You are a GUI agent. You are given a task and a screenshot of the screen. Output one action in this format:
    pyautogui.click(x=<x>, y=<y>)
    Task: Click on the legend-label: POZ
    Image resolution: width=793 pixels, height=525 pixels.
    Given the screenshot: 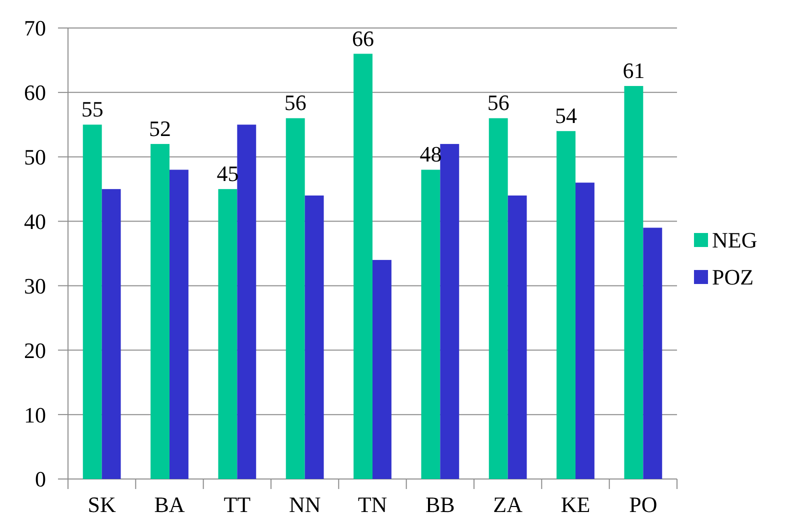 What is the action you would take?
    pyautogui.click(x=733, y=277)
    